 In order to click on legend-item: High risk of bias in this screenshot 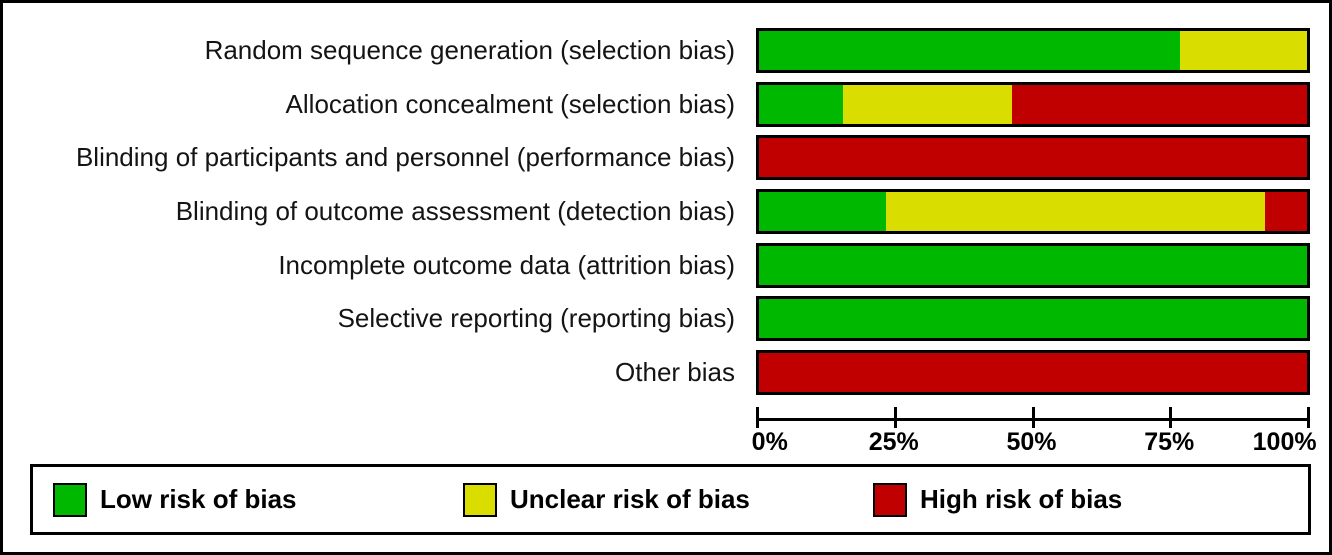, I will do `click(997, 499)`.